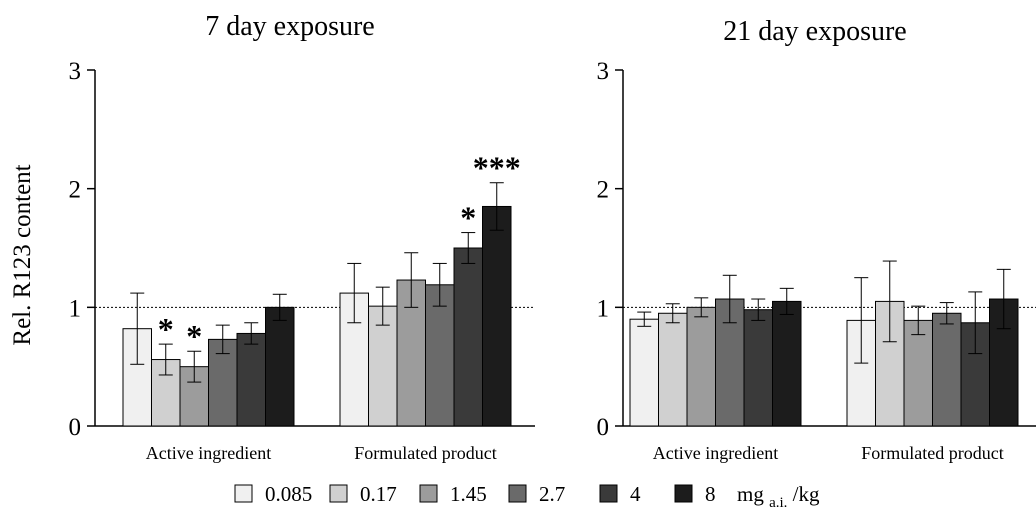  Describe the element at coordinates (288, 494) in the screenshot. I see `legend-label: 0.085` at that location.